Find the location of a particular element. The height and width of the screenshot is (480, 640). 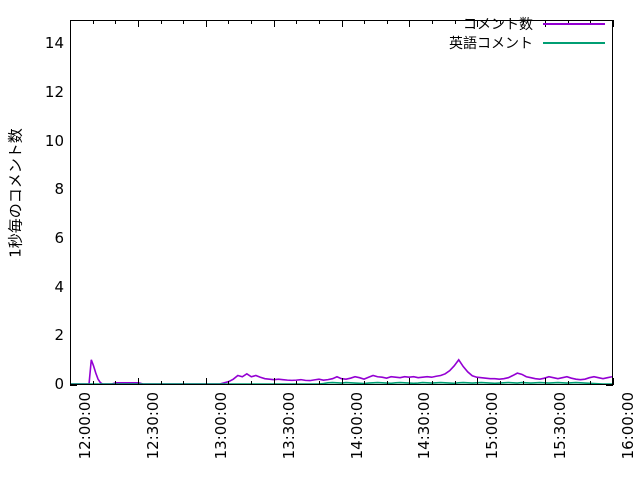

y-axis-tick-label: 12 is located at coordinates (54, 92).